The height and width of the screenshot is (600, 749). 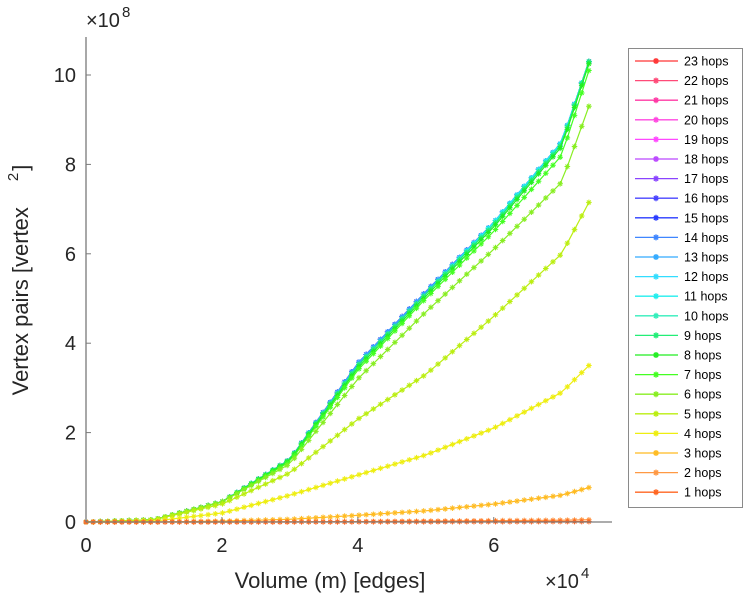 What do you see at coordinates (681, 62) in the screenshot?
I see `legend-item: 23 hops` at bounding box center [681, 62].